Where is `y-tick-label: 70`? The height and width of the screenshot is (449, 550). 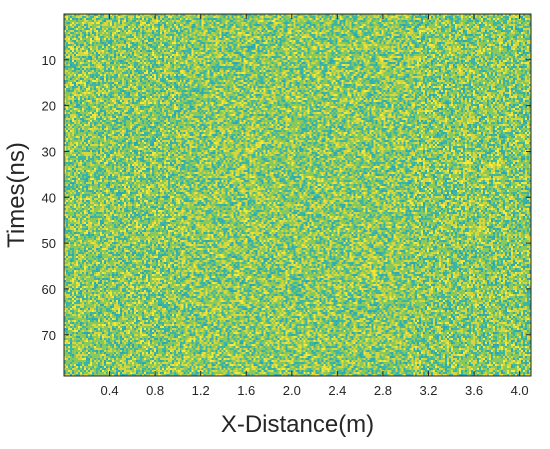
y-tick-label: 70 is located at coordinates (49, 335).